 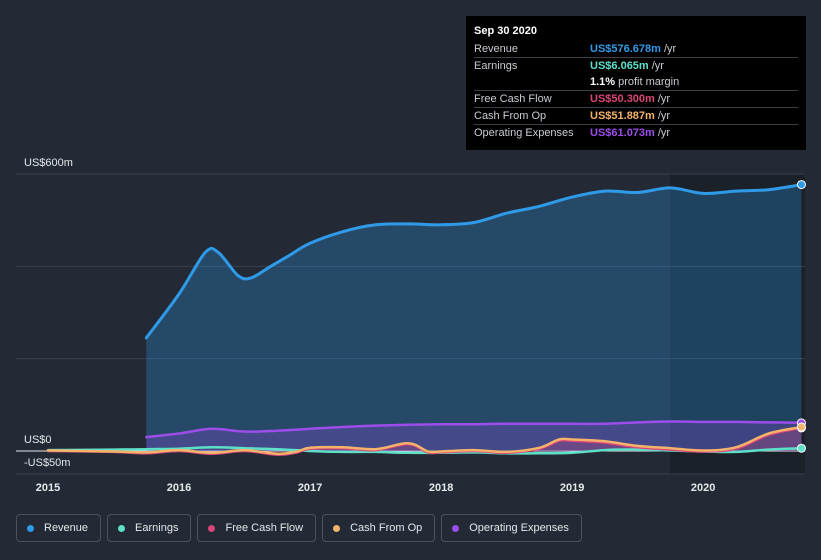 What do you see at coordinates (48, 163) in the screenshot?
I see `y-axis-top-label: US$600m` at bounding box center [48, 163].